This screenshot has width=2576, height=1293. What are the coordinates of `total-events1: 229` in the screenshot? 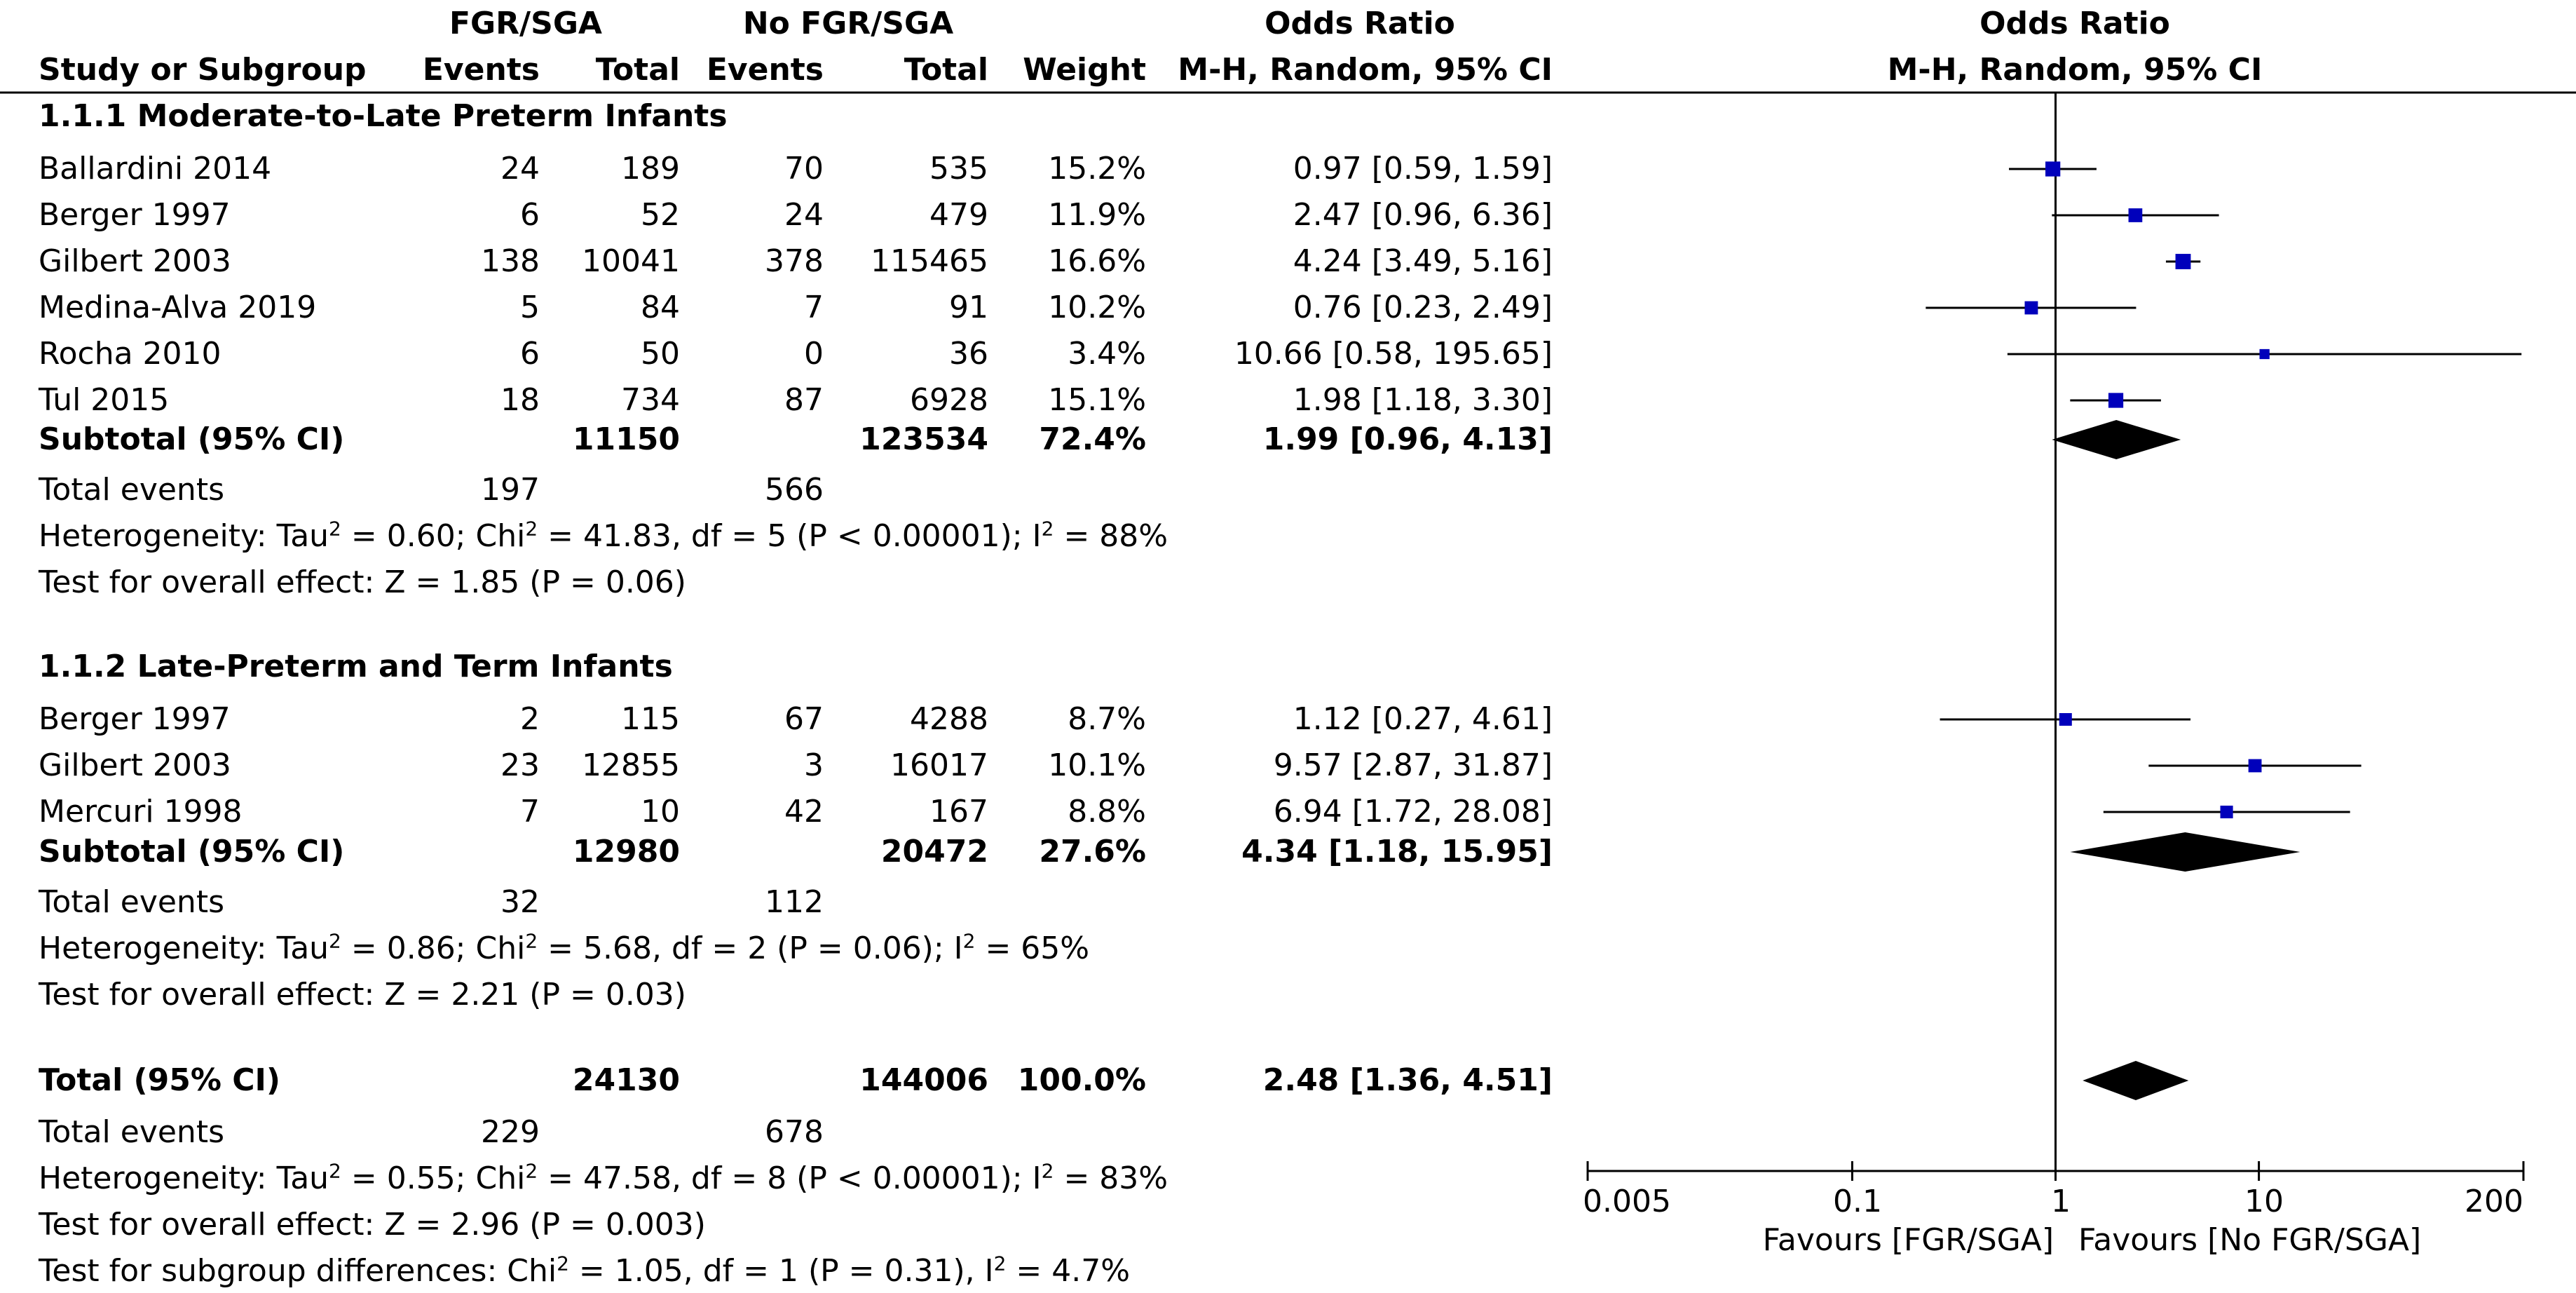 It's located at (511, 1132).